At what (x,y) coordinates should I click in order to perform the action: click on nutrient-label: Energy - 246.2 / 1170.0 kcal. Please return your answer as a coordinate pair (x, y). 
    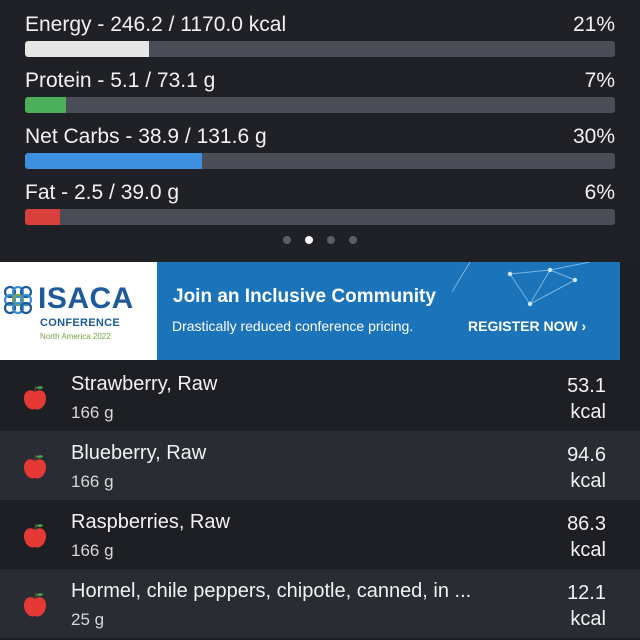
    Looking at the image, I should click on (156, 24).